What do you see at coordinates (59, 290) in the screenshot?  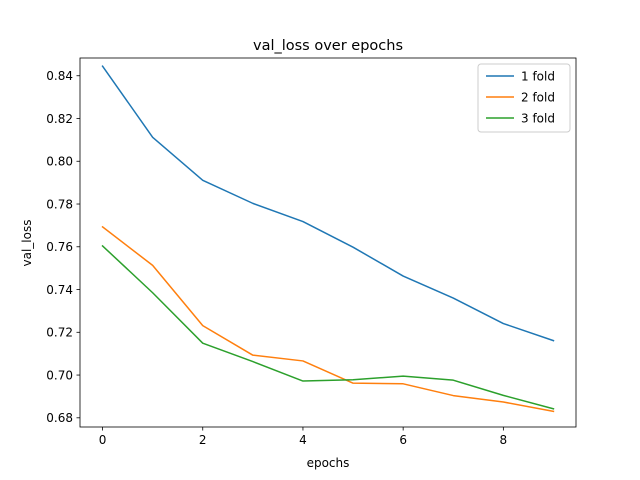 I see `y-tick-label: 0.74` at bounding box center [59, 290].